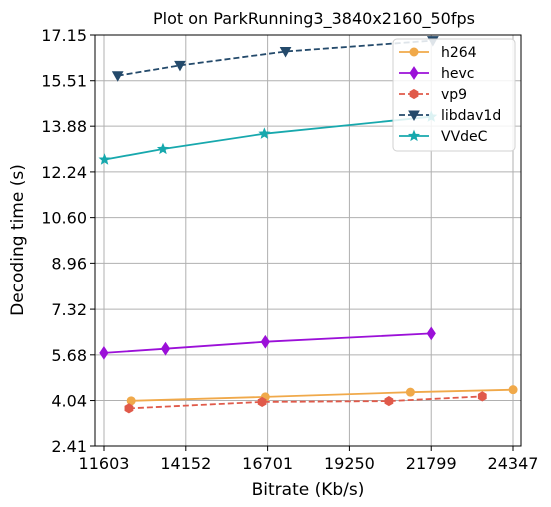 This screenshot has width=551, height=507. Describe the element at coordinates (64, 126) in the screenshot. I see `y-tick-label: 13.88` at that location.